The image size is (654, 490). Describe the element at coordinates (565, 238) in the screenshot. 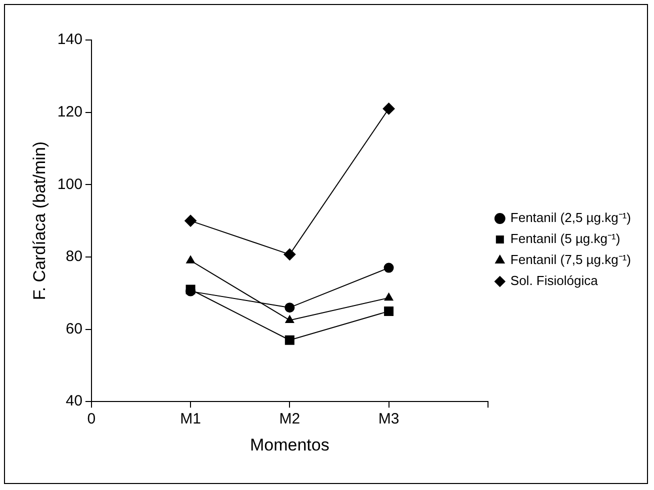

I see `legend-label: Fentanil (5 µg.kg⁻¹)` at that location.